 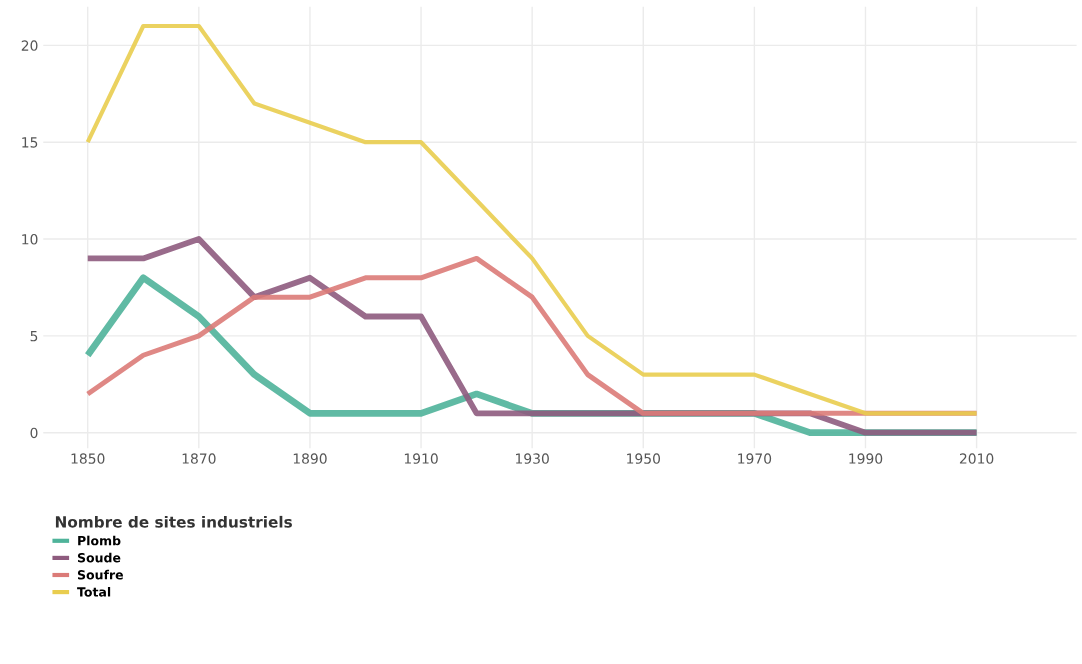 I want to click on x-tick-label: 1850, so click(x=88, y=458).